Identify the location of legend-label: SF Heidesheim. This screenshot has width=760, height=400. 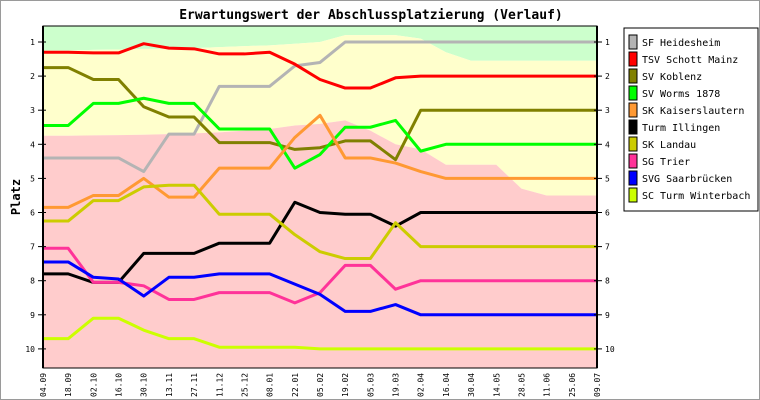
(681, 43).